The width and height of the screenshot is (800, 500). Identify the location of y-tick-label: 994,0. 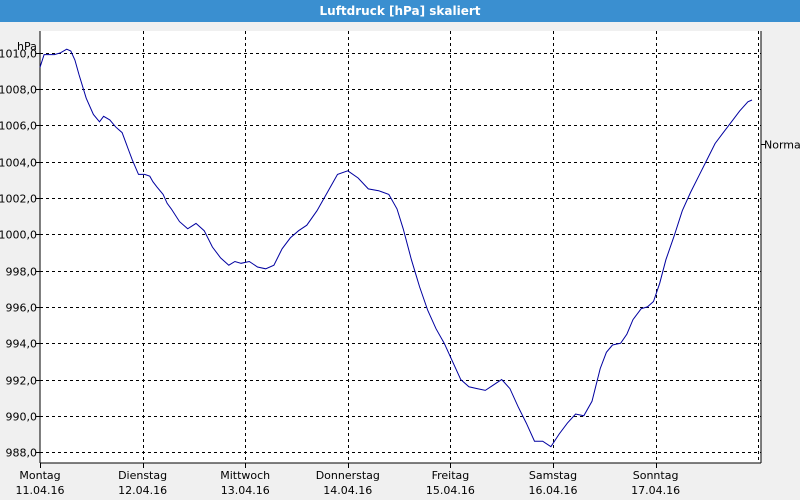
(22, 344).